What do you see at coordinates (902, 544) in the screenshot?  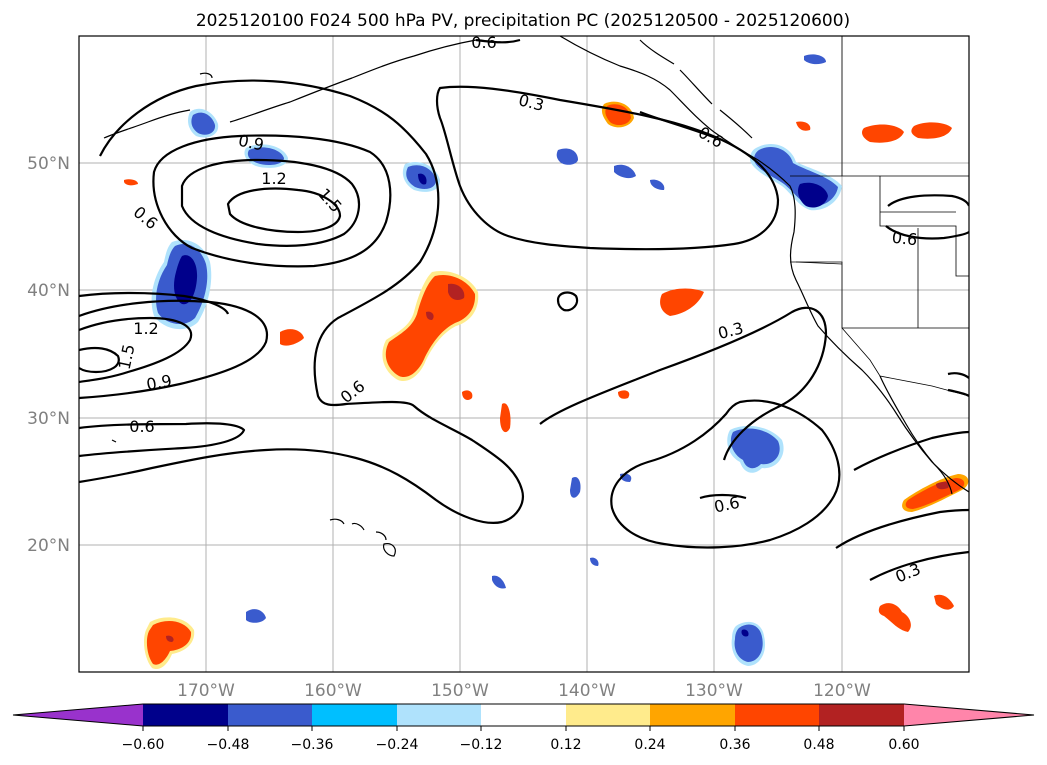 I see `contour-0.3-se2` at bounding box center [902, 544].